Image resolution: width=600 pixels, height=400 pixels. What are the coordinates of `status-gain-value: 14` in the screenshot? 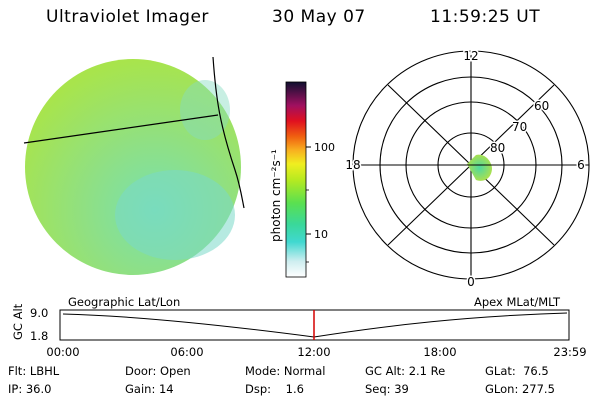 It's located at (166, 389).